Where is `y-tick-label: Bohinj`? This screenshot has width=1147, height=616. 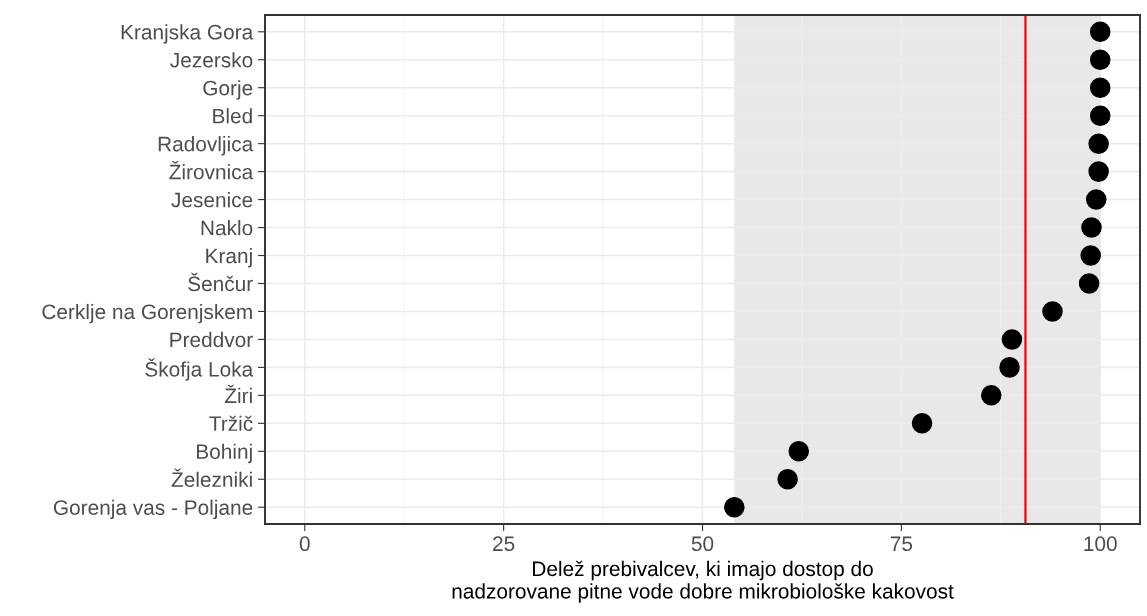
y-tick-label: Bohinj is located at coordinates (224, 453).